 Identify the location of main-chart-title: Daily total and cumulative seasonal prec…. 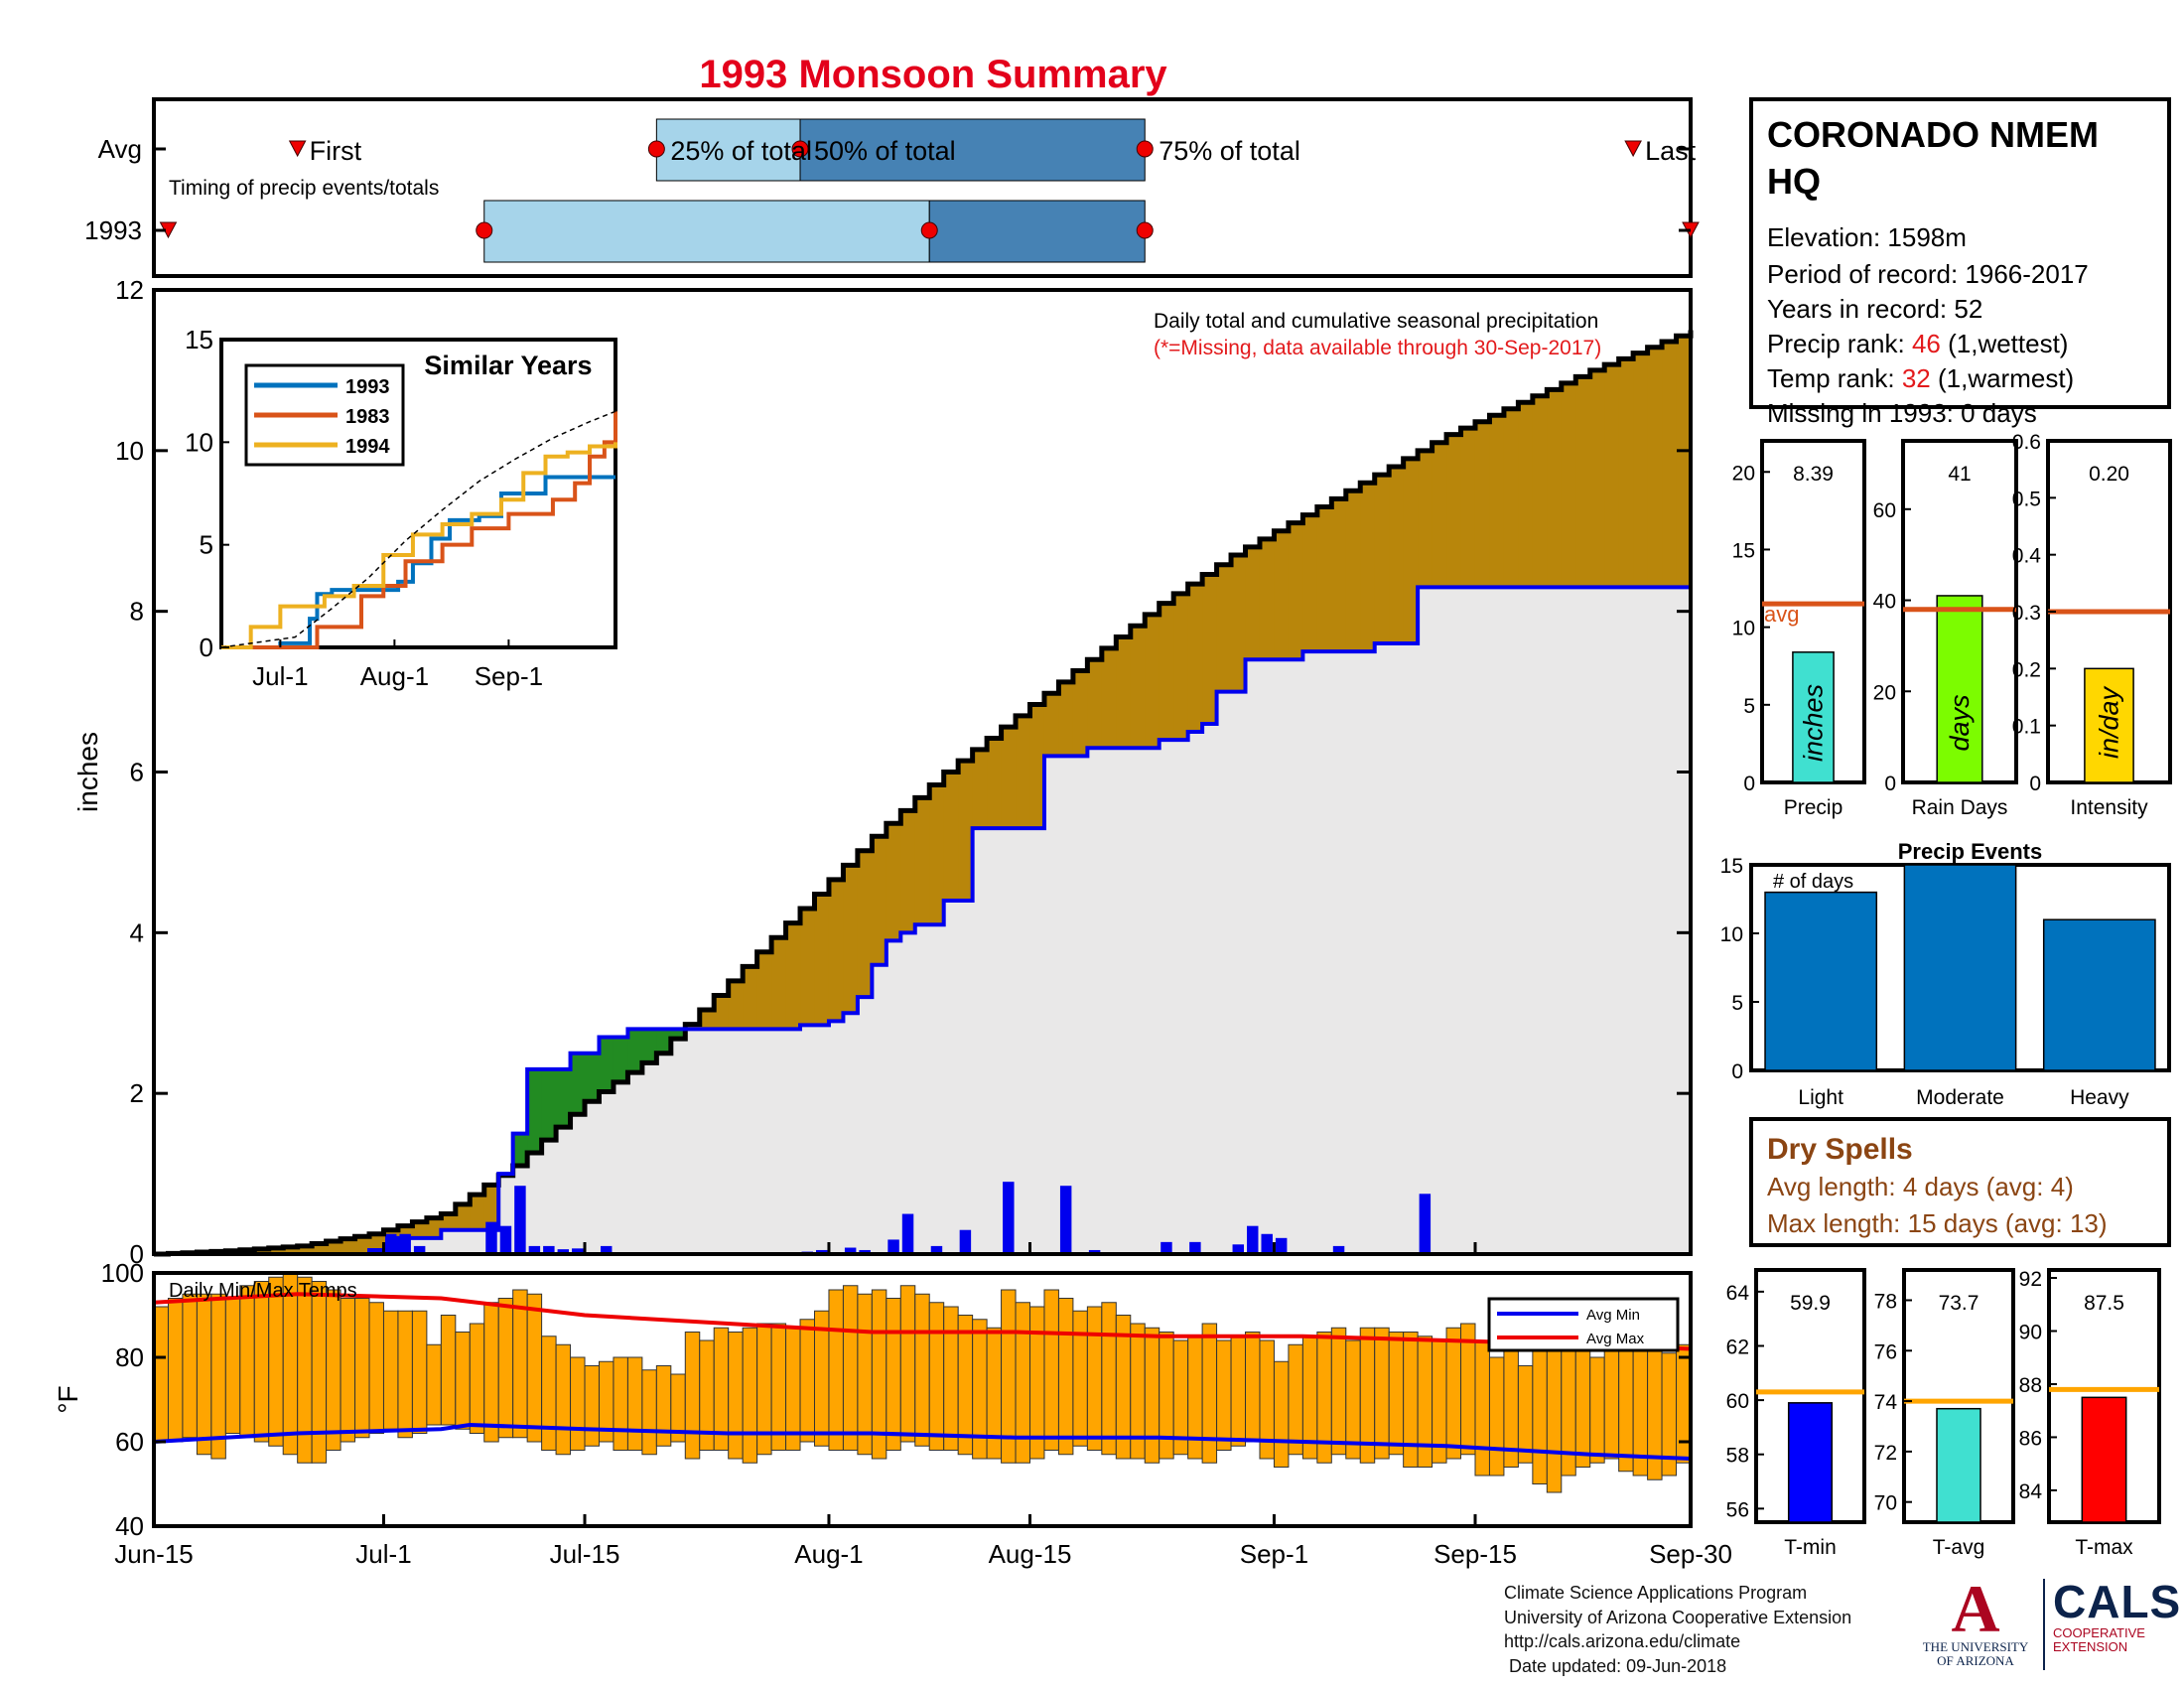
(1376, 321).